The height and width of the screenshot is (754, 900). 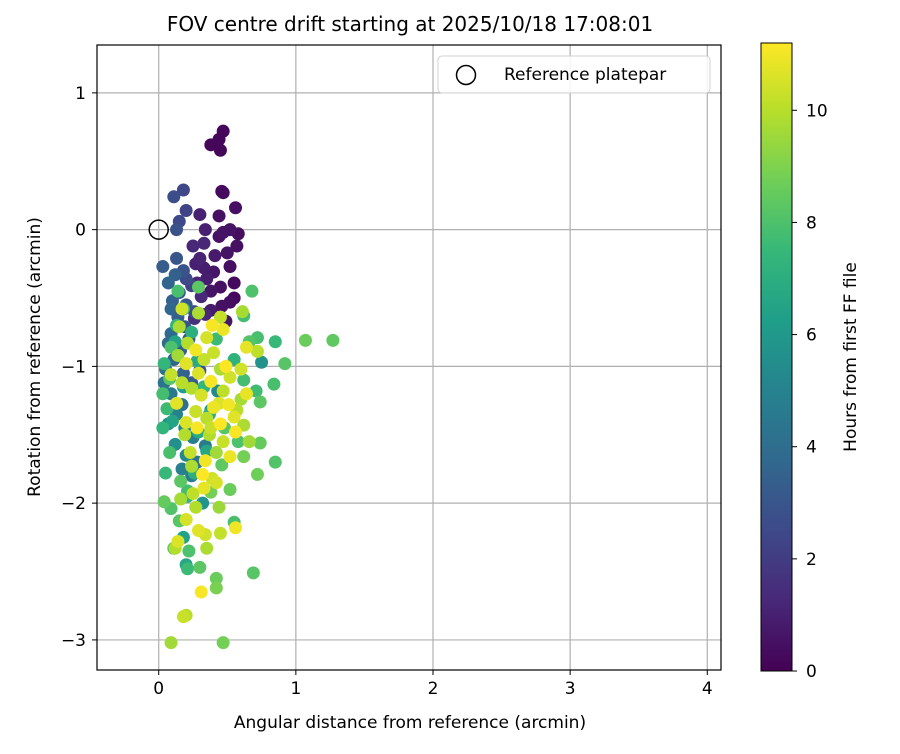 I want to click on colorbar-label: Hours from first FF file, so click(x=851, y=357).